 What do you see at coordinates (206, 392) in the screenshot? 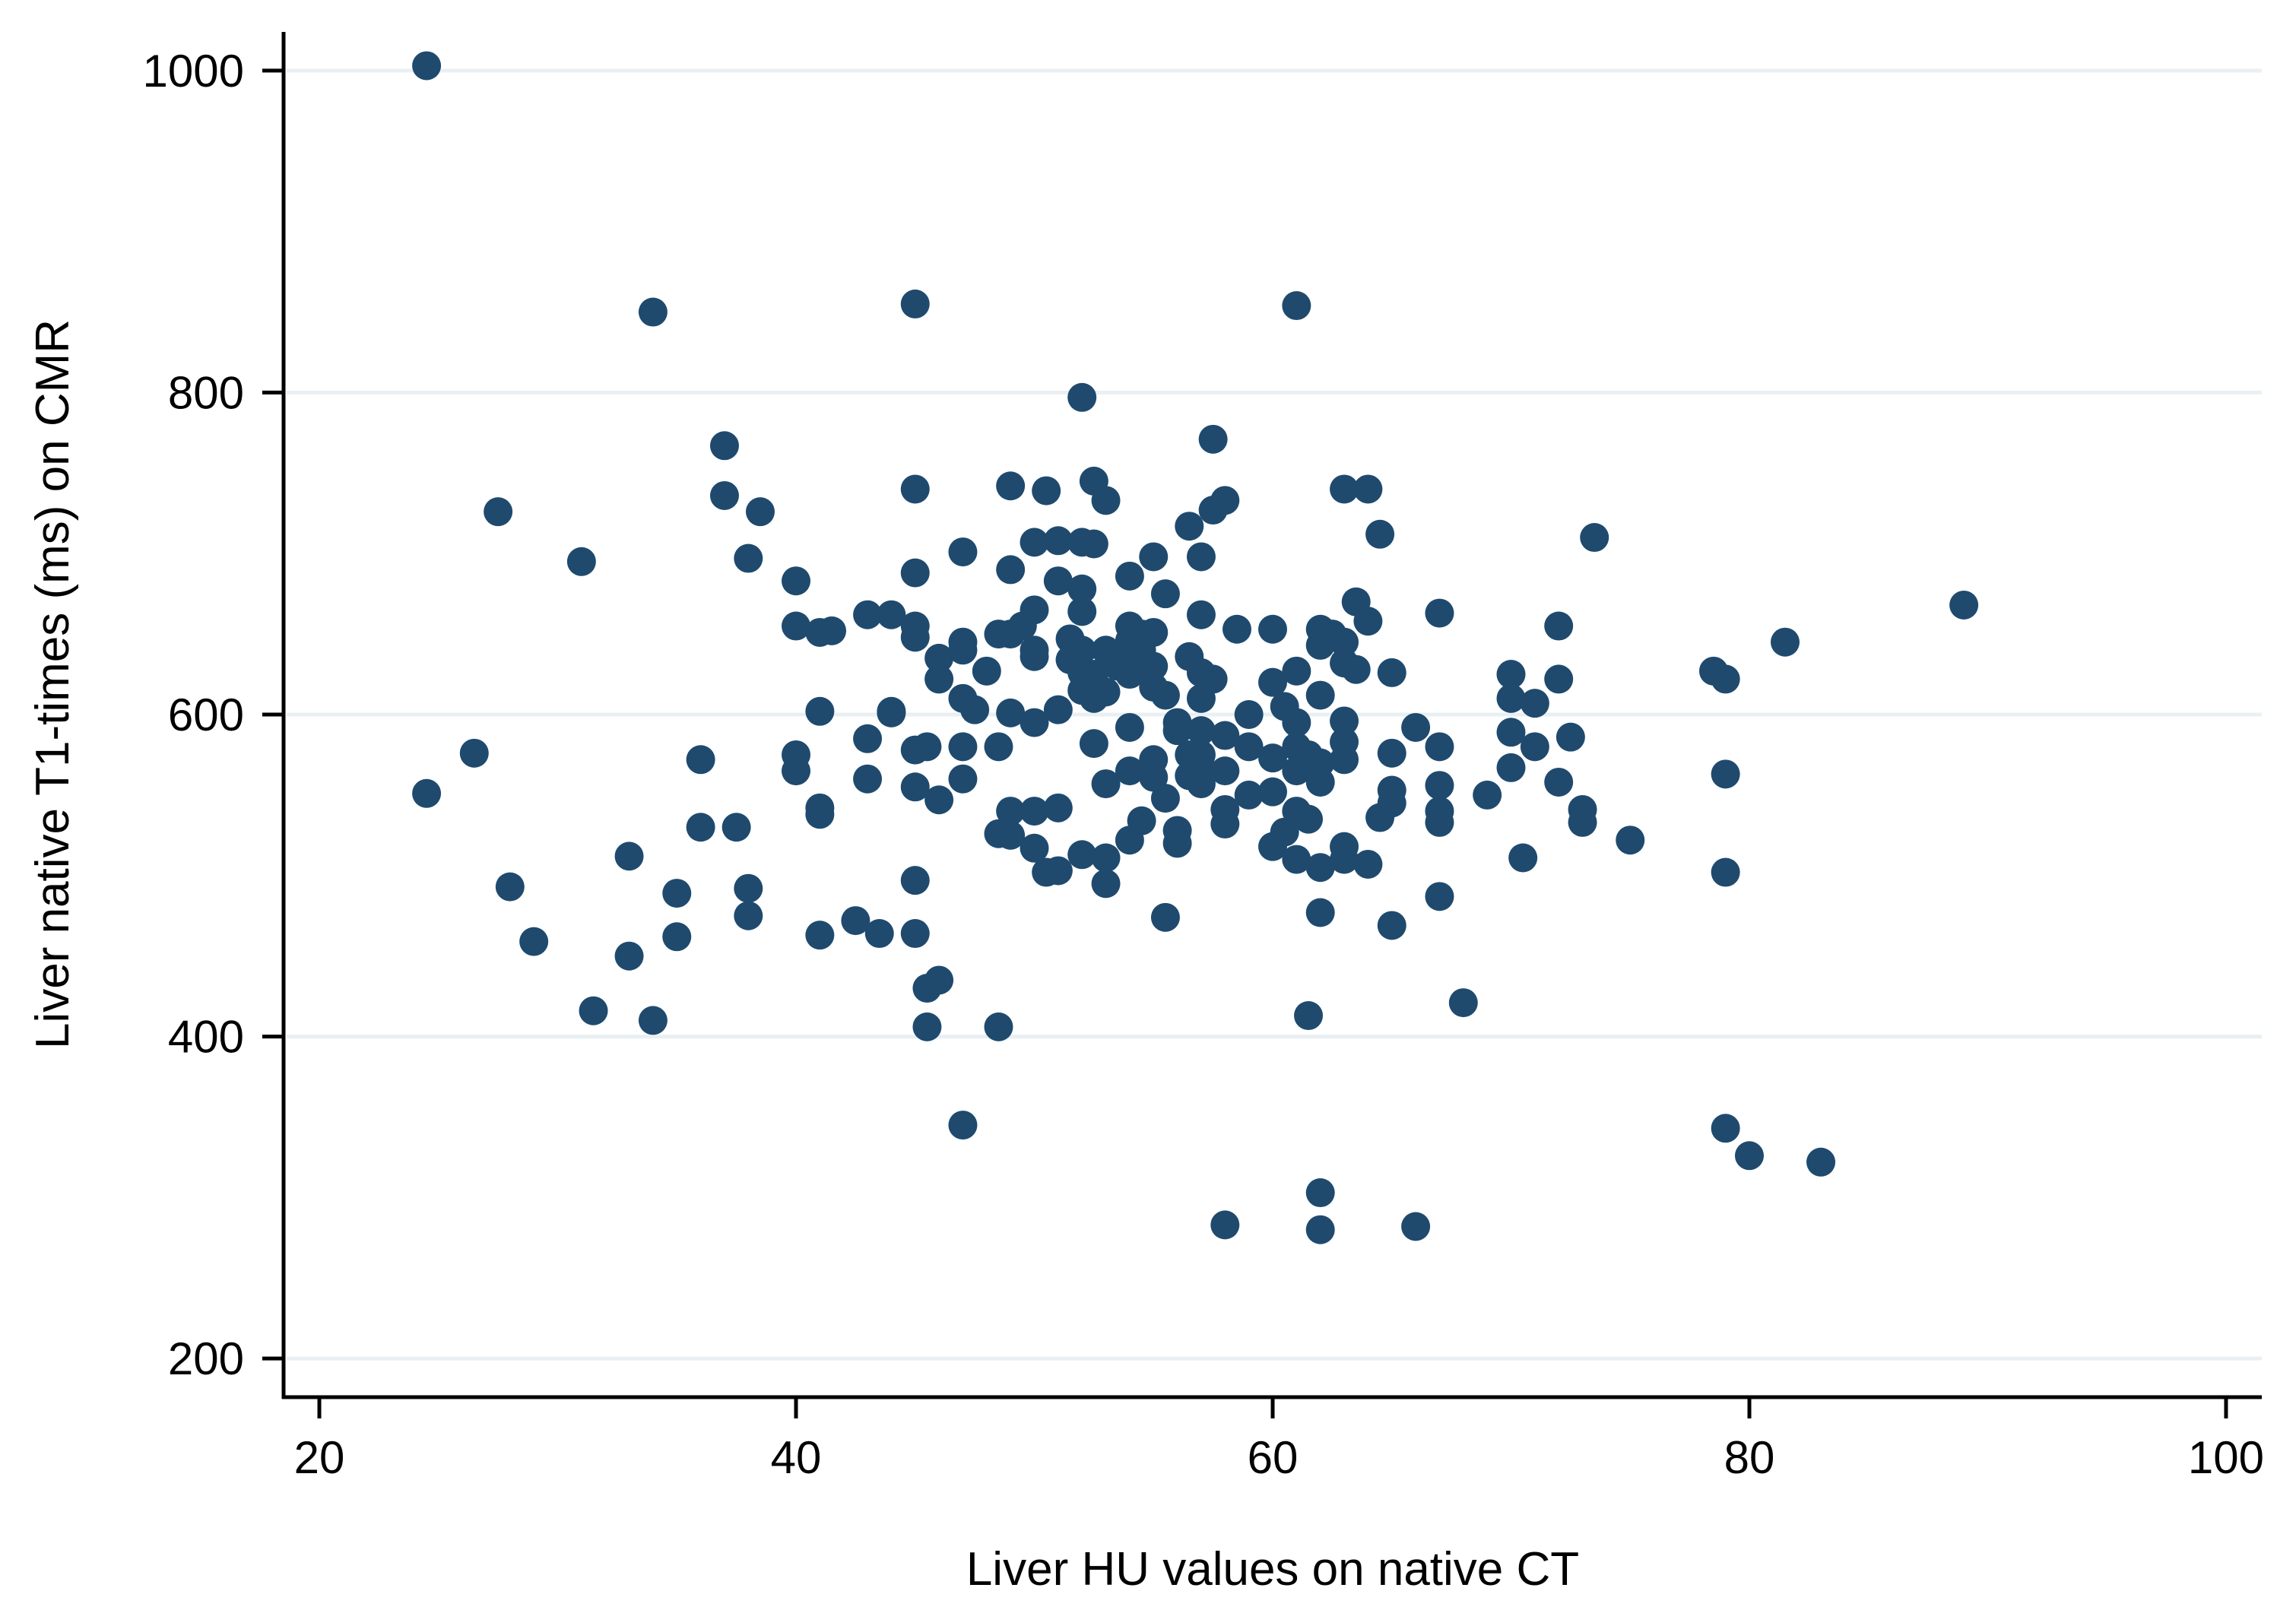
I see `y-tick-label-800: 800` at bounding box center [206, 392].